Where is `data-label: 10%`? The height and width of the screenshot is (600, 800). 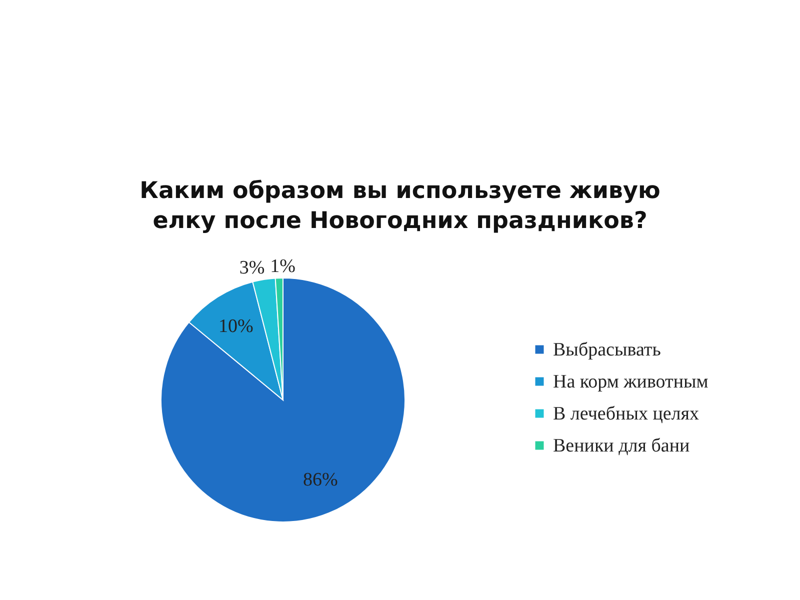 data-label: 10% is located at coordinates (236, 326).